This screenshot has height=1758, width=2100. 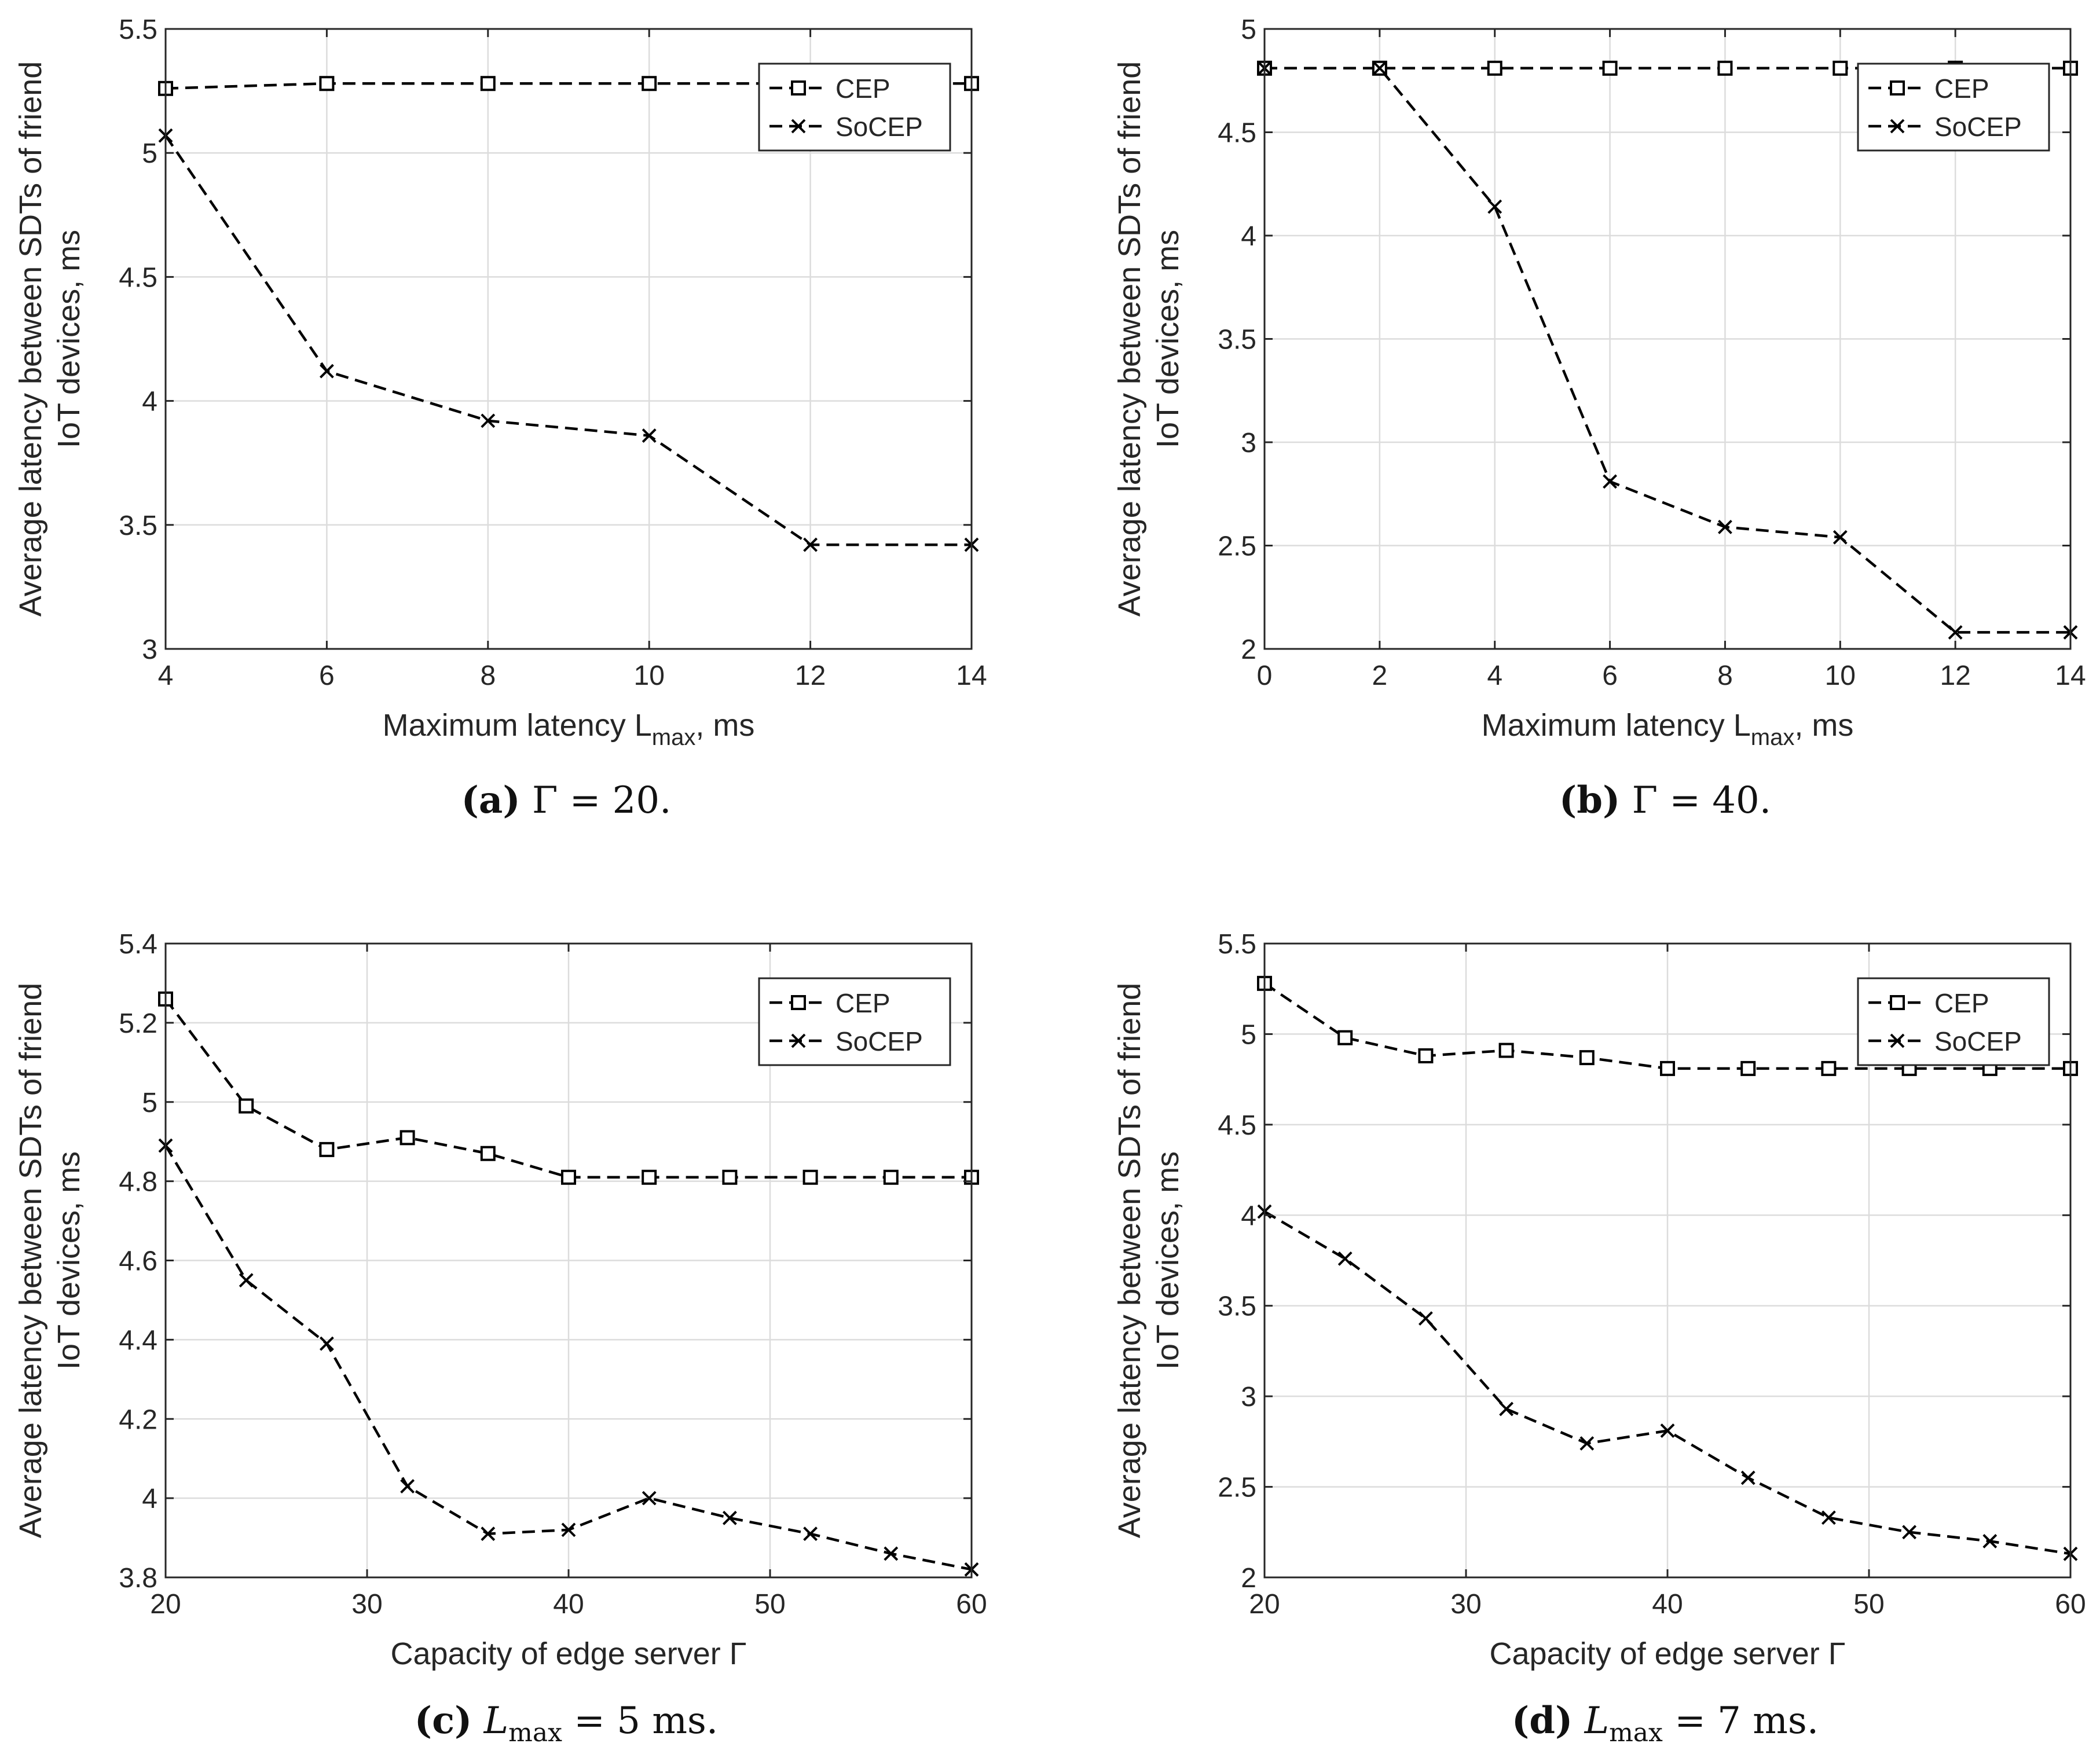 I want to click on legend-label-a-cep: CEP, so click(x=862, y=89).